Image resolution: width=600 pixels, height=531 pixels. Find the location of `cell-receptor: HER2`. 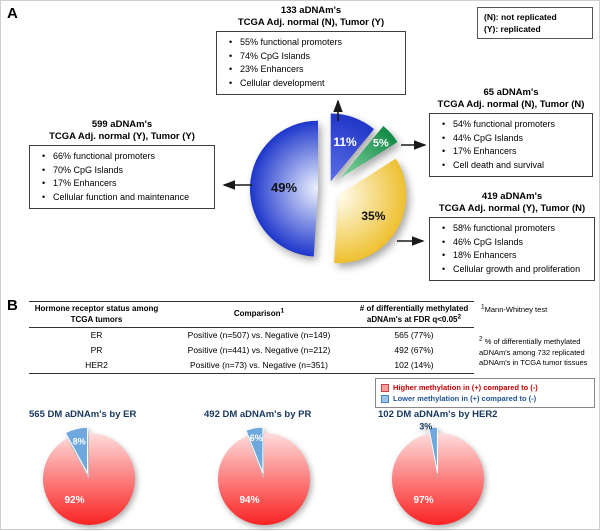

cell-receptor: HER2 is located at coordinates (96, 365).